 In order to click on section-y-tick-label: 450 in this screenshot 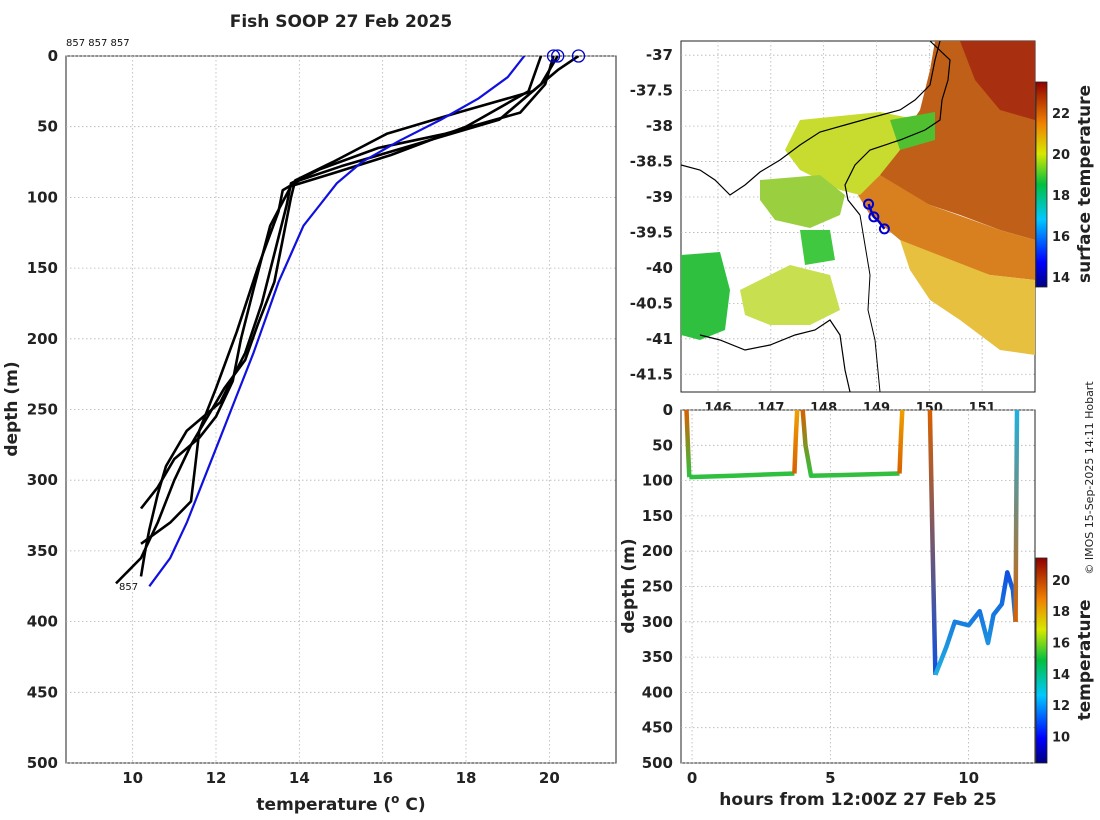, I will do `click(657, 728)`.